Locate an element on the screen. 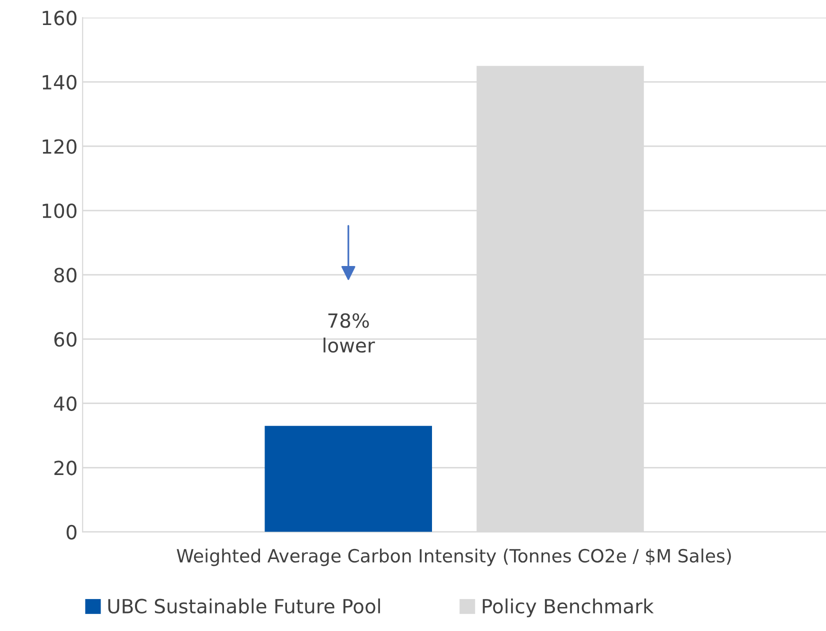 The height and width of the screenshot is (631, 826). legend-label: Policy Benchmark is located at coordinates (568, 608).